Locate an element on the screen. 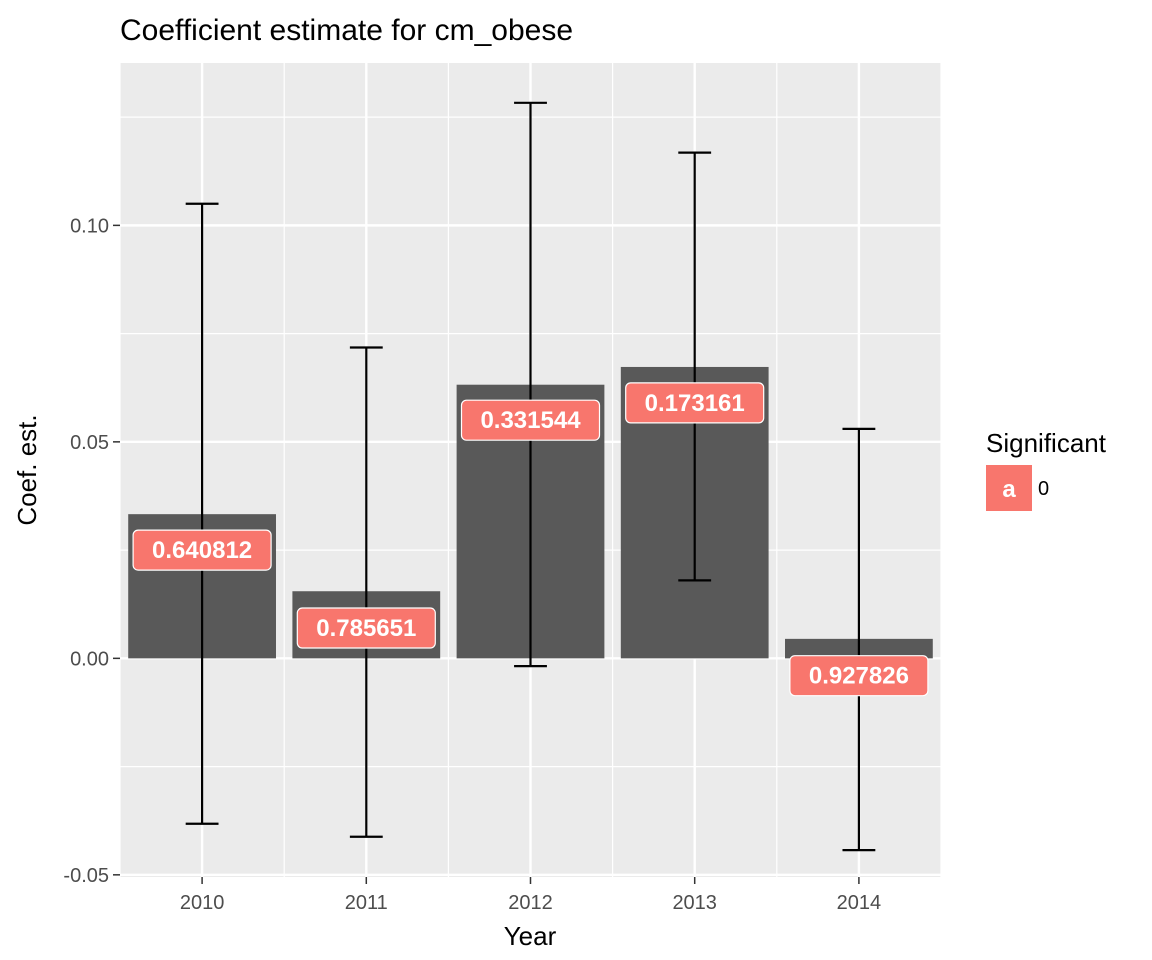 The image size is (1152, 960). value-label-2010: 0.640812 is located at coordinates (202, 550).